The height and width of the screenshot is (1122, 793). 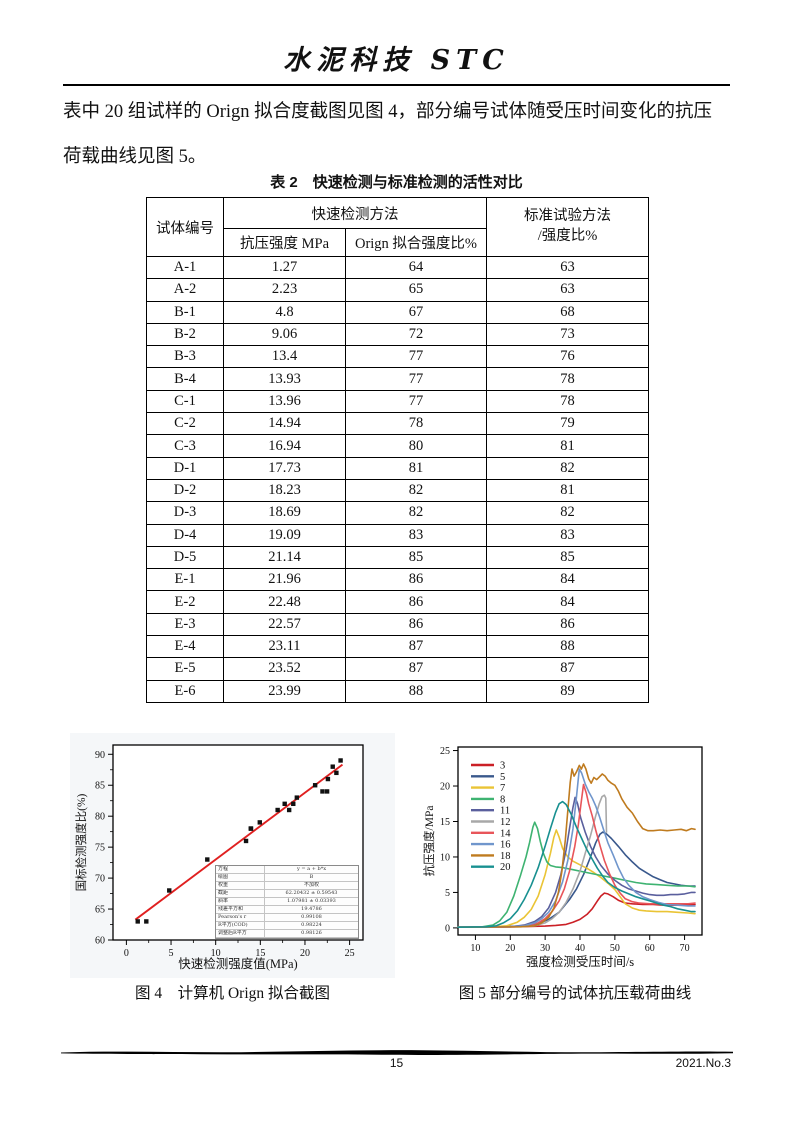 What do you see at coordinates (232, 993) in the screenshot?
I see `figure4-caption: 图 4 计算机 Orign 拟合截图` at bounding box center [232, 993].